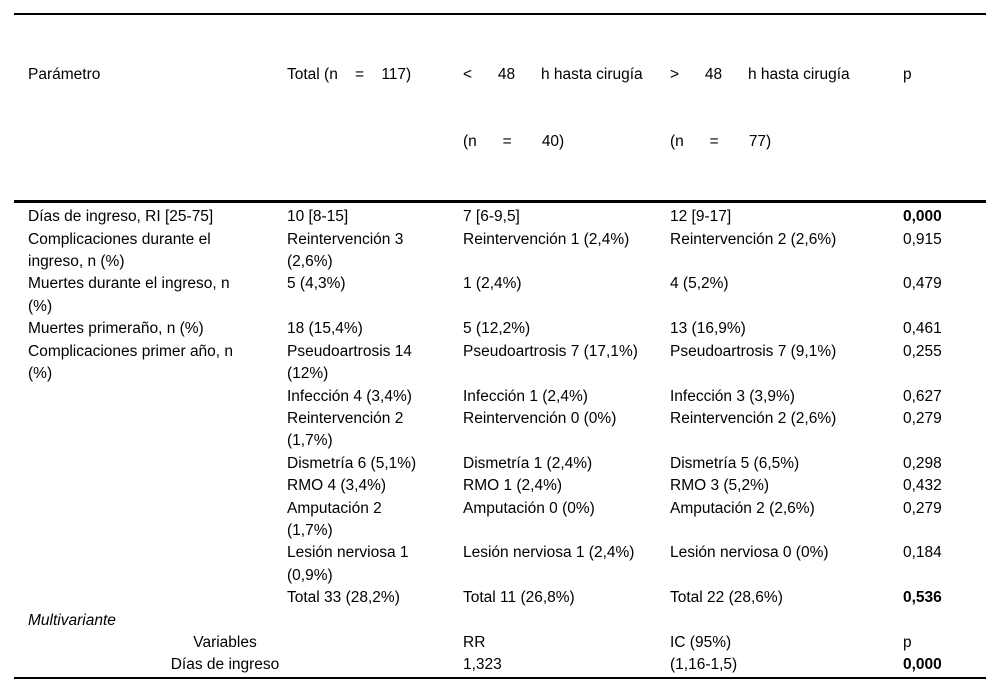  Describe the element at coordinates (375, 486) in the screenshot. I see `total-cell: RMO 4 (3,4%)` at that location.